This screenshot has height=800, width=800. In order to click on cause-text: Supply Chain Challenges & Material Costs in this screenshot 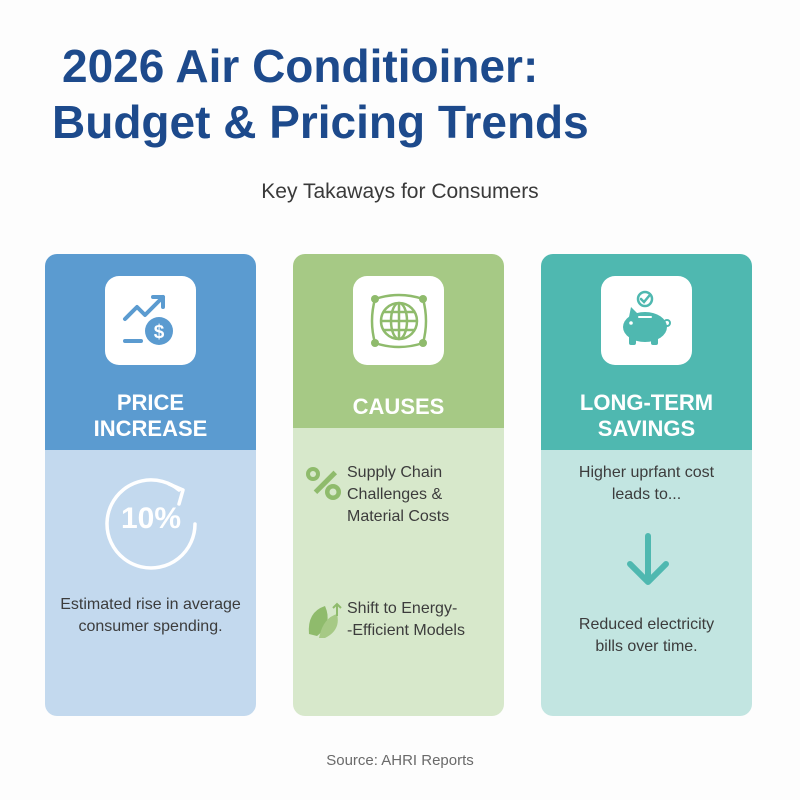, I will do `click(398, 495)`.